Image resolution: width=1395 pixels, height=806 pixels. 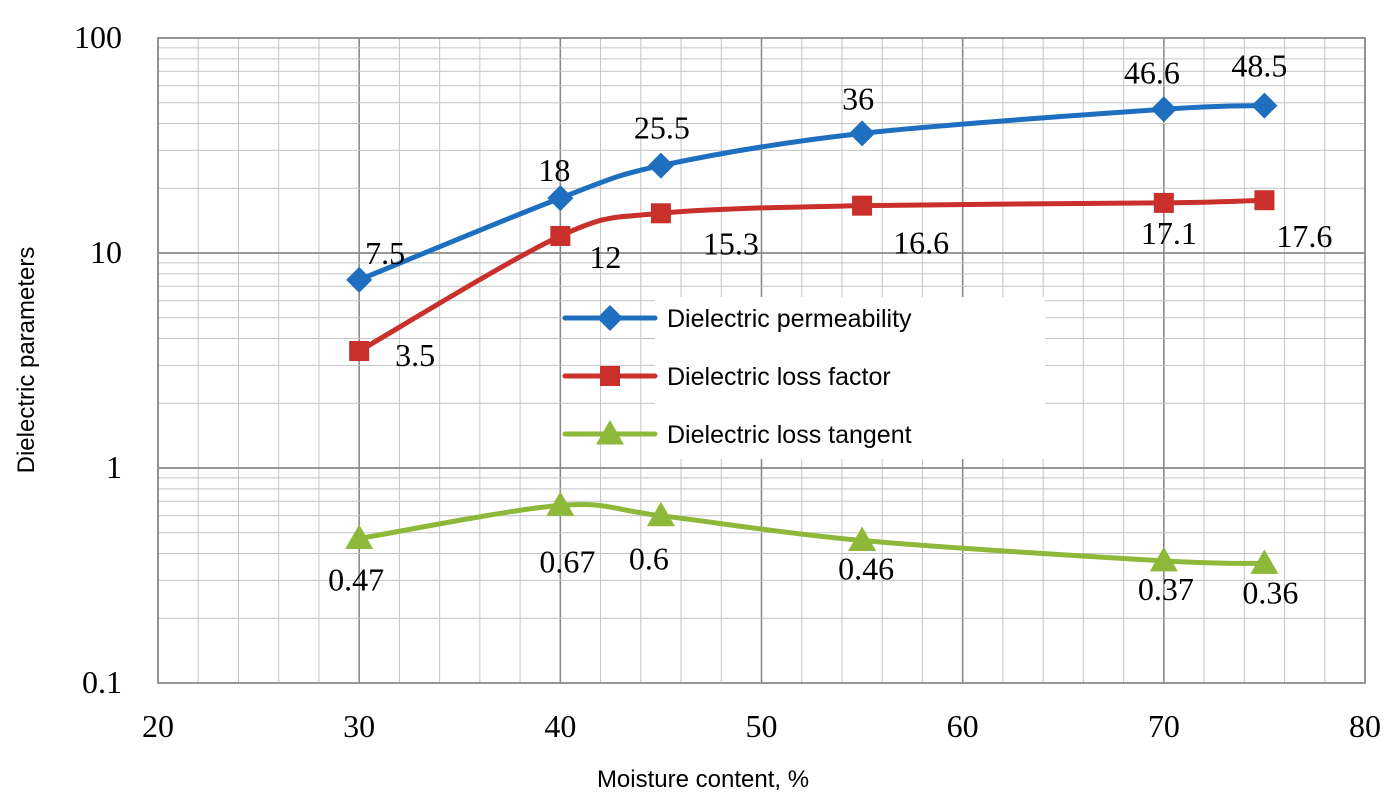 I want to click on data-label-loss-factor: 12, so click(x=605, y=257).